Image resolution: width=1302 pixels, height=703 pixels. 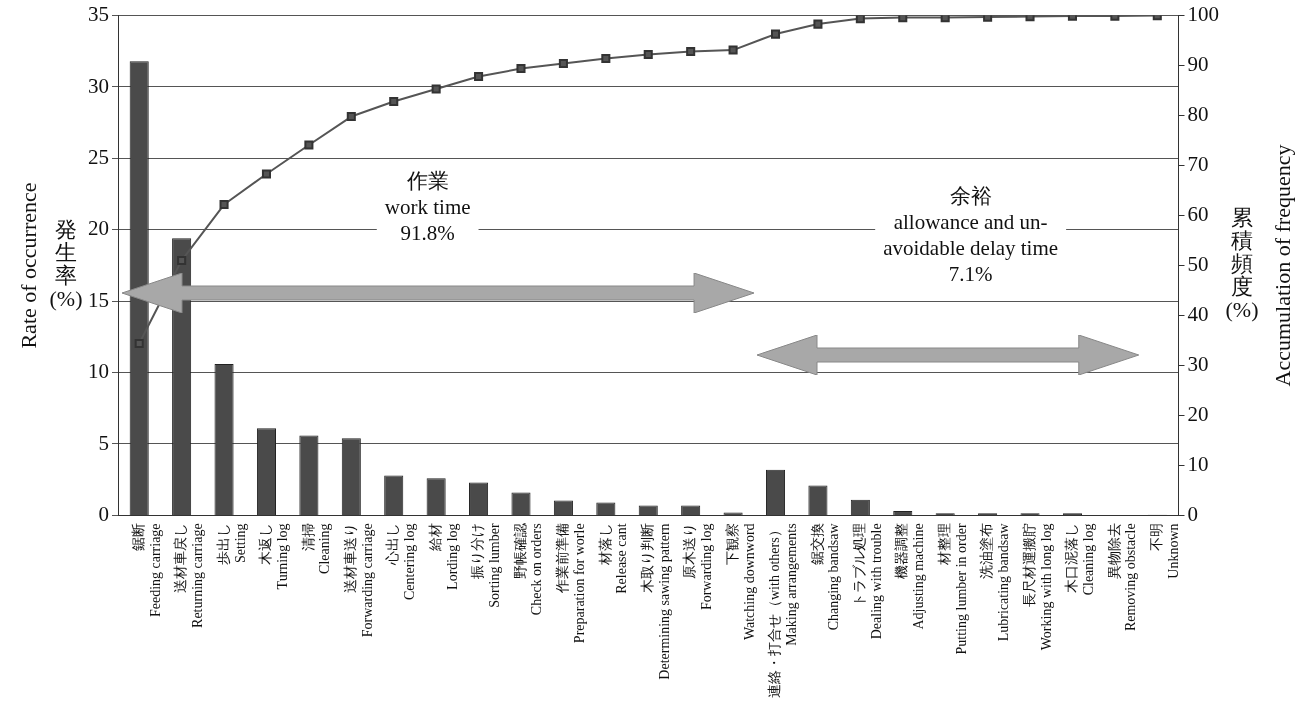 I want to click on x-tick-label: 異物除去 Removing obstacle, so click(x=1122, y=577).